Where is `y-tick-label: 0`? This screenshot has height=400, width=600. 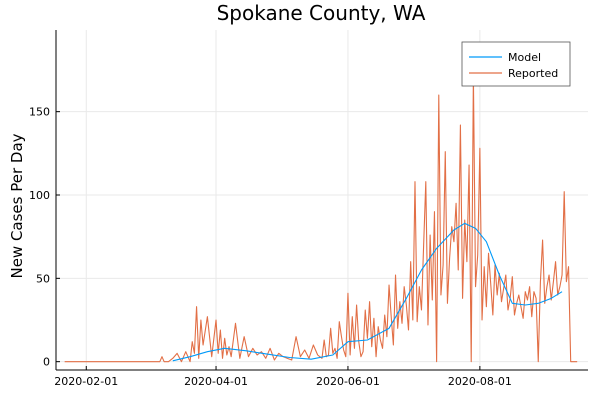
y-tick-label: 0 is located at coordinates (46, 362).